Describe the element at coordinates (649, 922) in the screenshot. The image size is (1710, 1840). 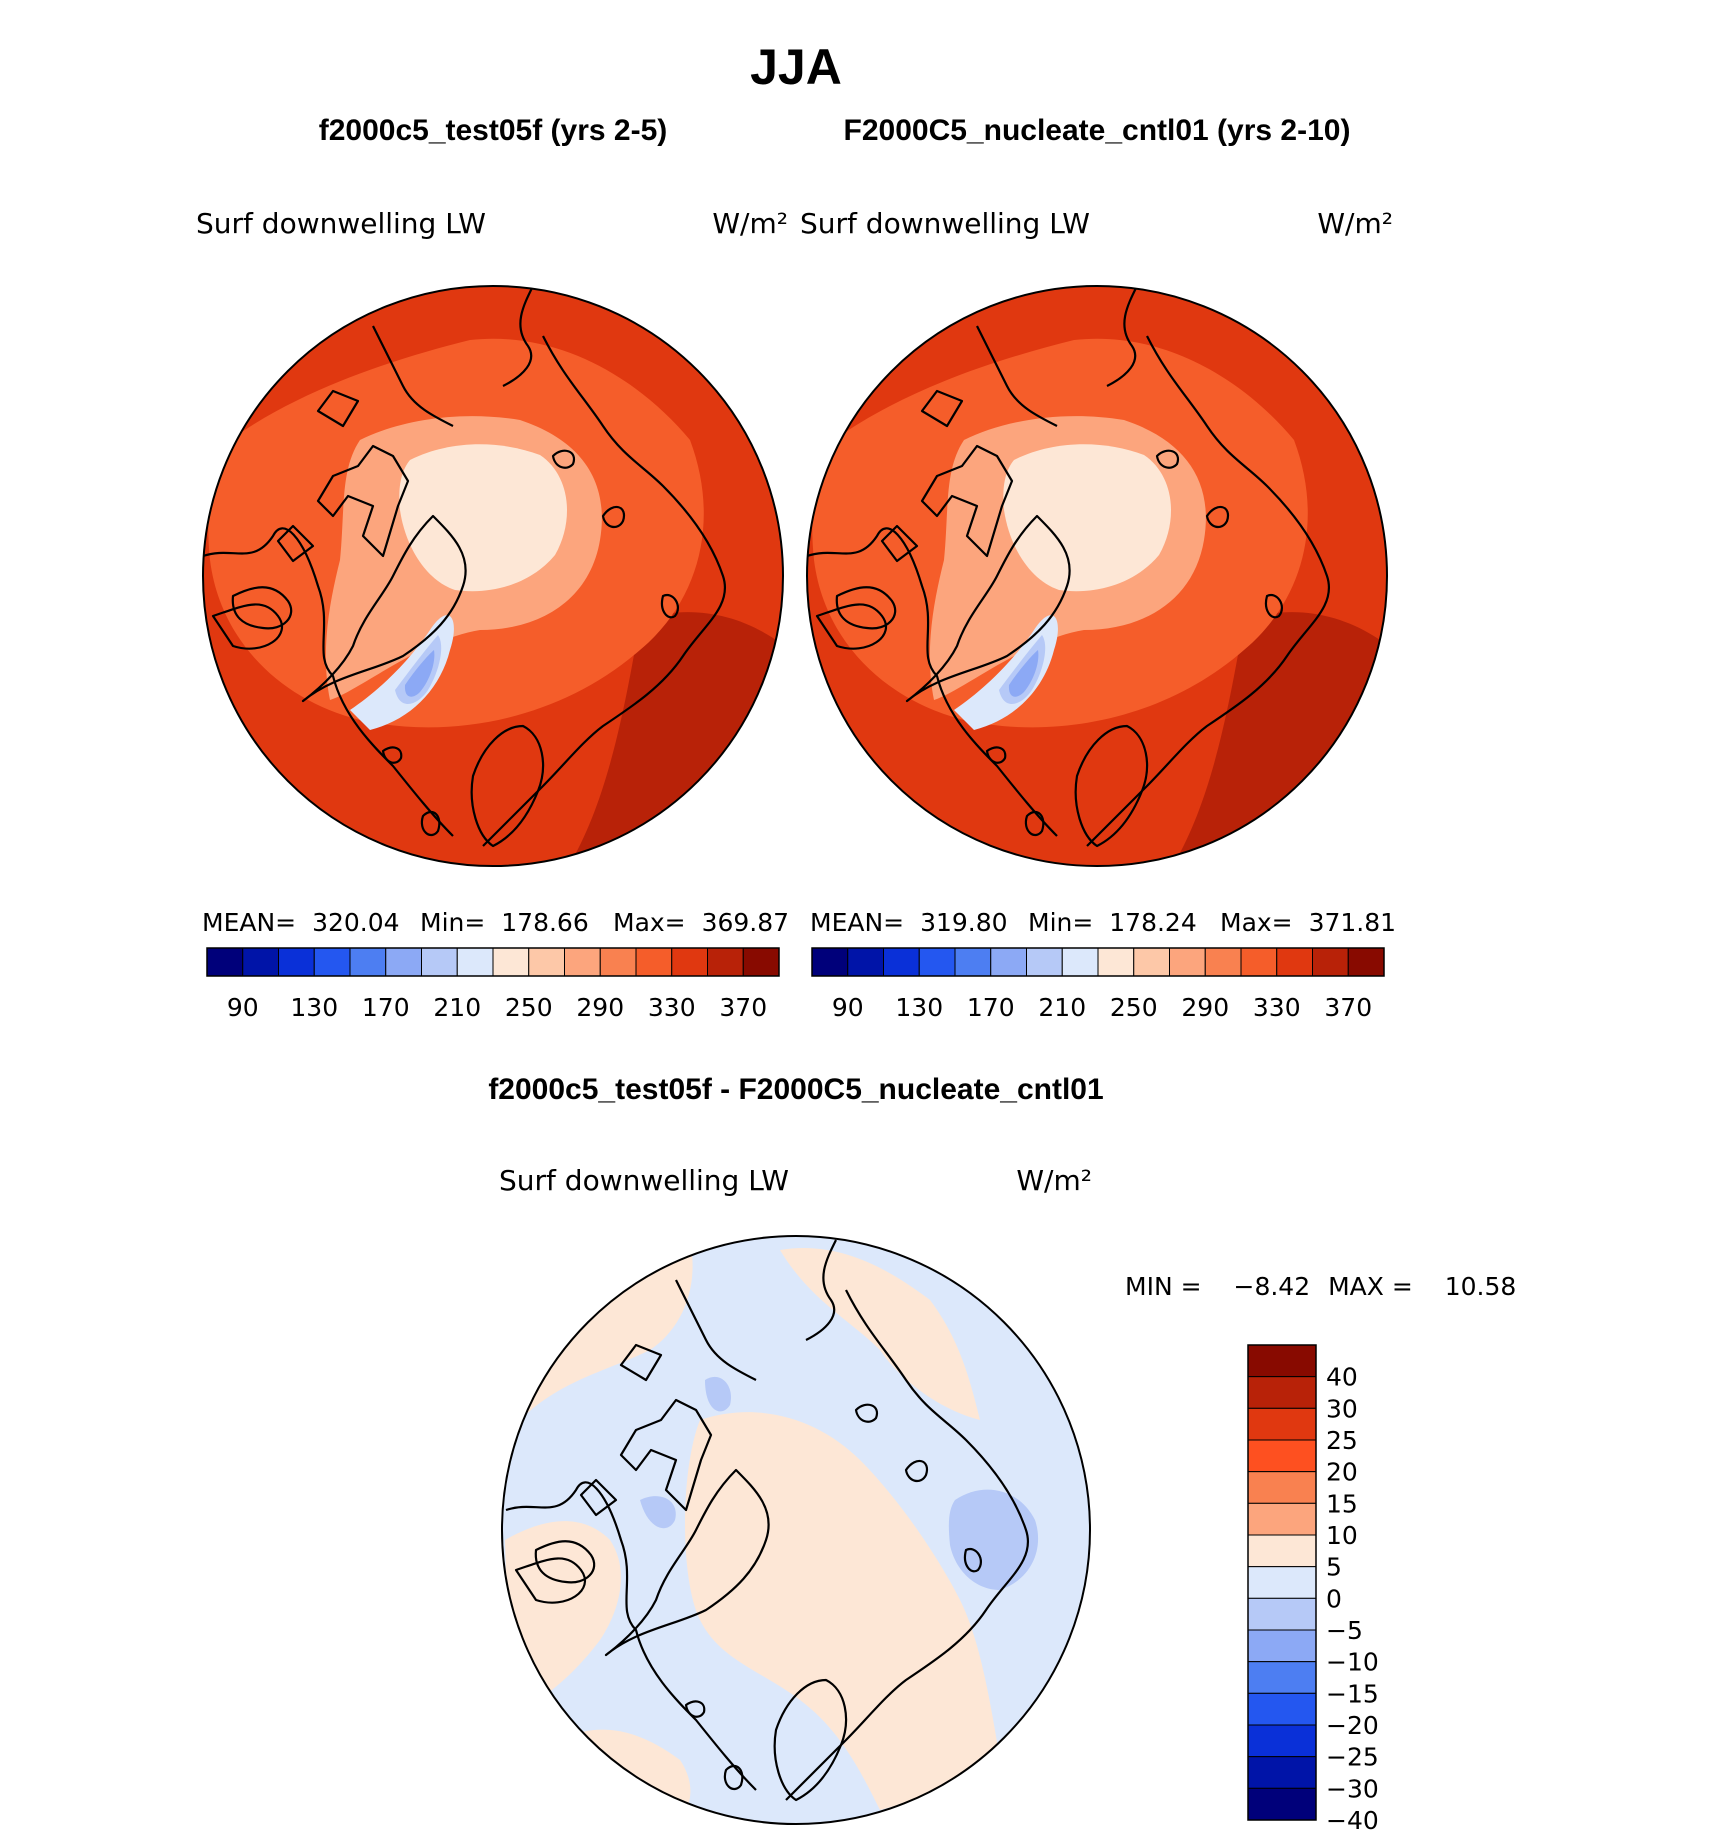
I see `max-label: Max=` at that location.